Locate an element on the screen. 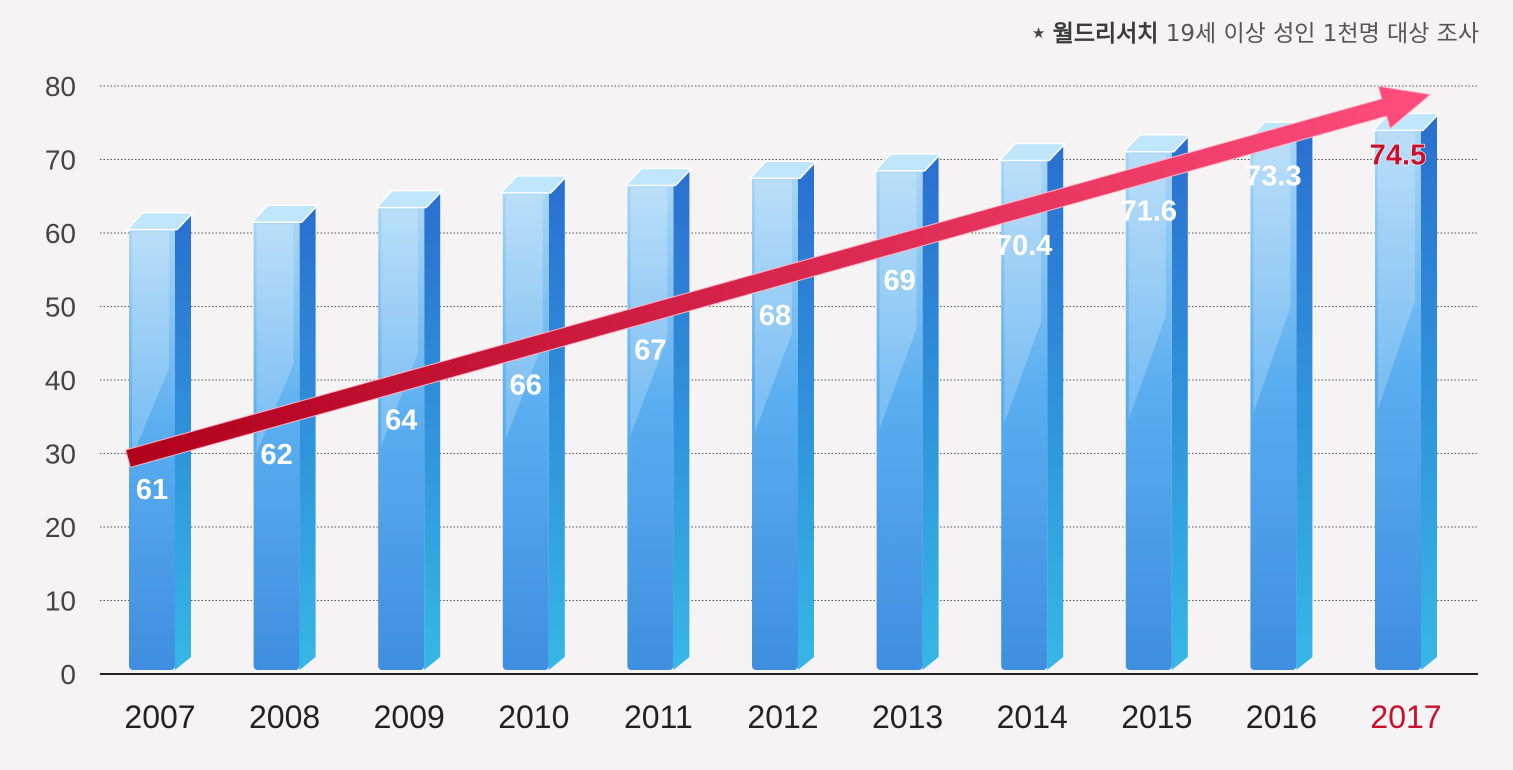  value-label: 68 is located at coordinates (775, 316).